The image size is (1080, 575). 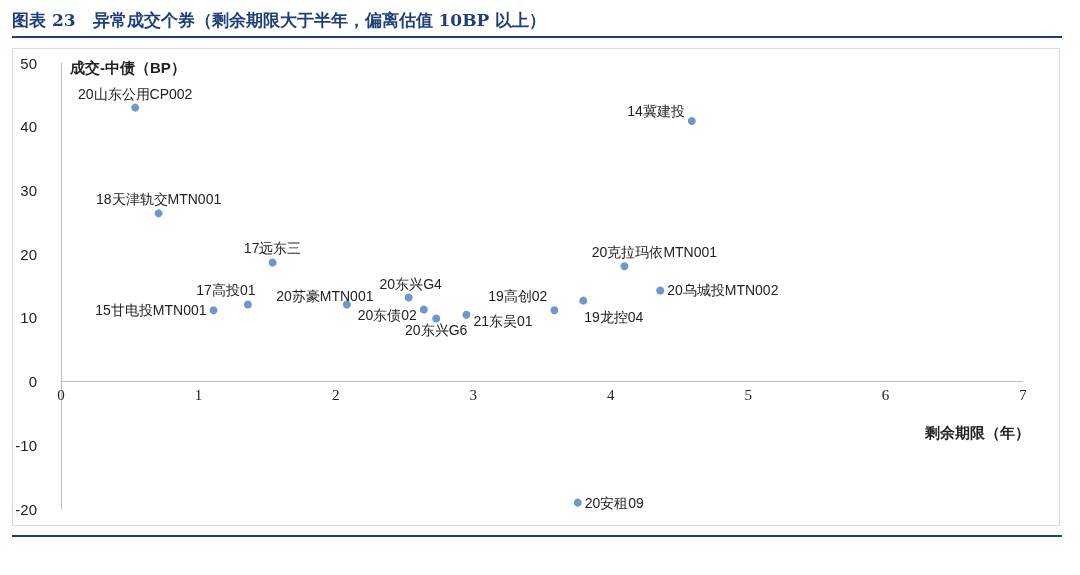 What do you see at coordinates (1023, 395) in the screenshot?
I see `x-tick-label: 7` at bounding box center [1023, 395].